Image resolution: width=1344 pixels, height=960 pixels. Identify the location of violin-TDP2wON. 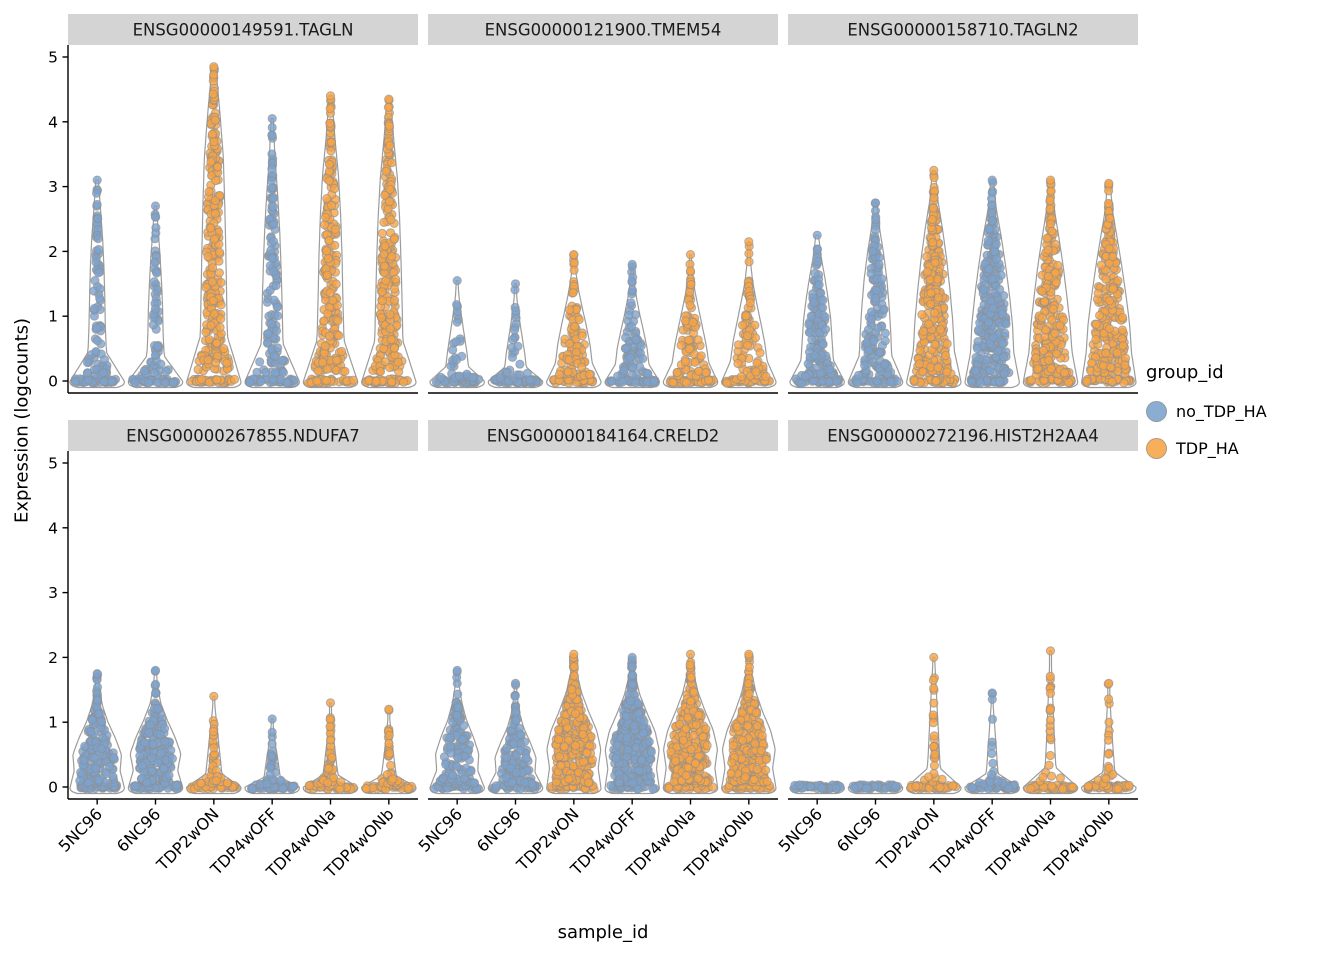
(574, 319).